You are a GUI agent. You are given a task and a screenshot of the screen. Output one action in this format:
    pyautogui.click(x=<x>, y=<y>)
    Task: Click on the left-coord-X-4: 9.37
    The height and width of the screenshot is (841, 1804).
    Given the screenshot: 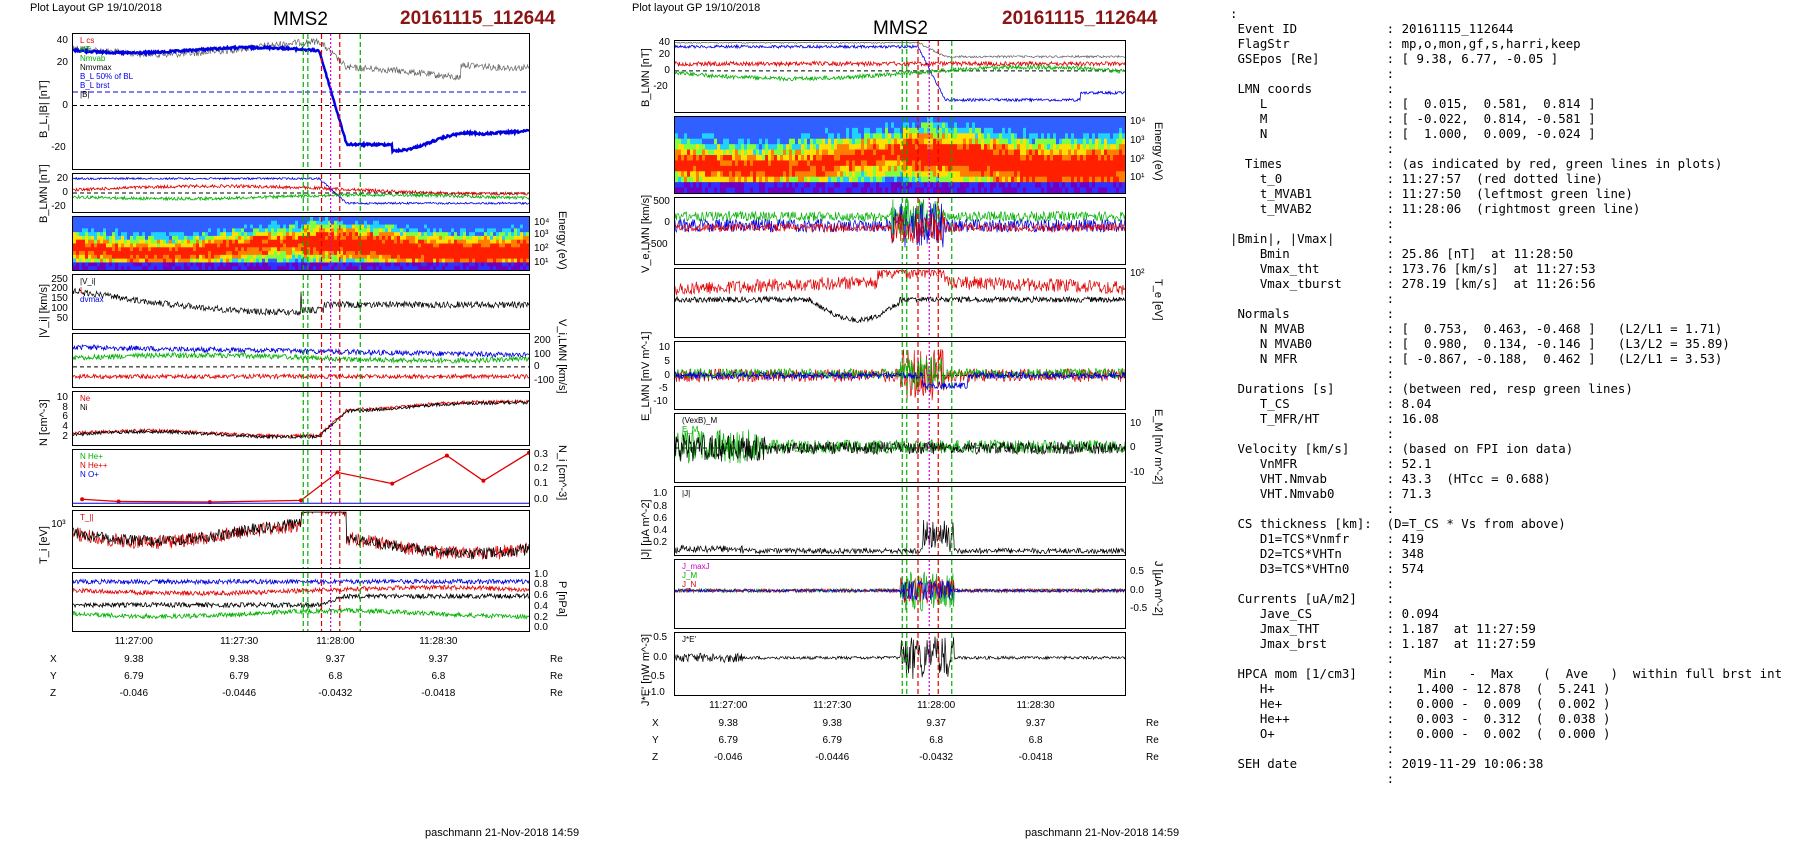 What is the action you would take?
    pyautogui.click(x=438, y=659)
    